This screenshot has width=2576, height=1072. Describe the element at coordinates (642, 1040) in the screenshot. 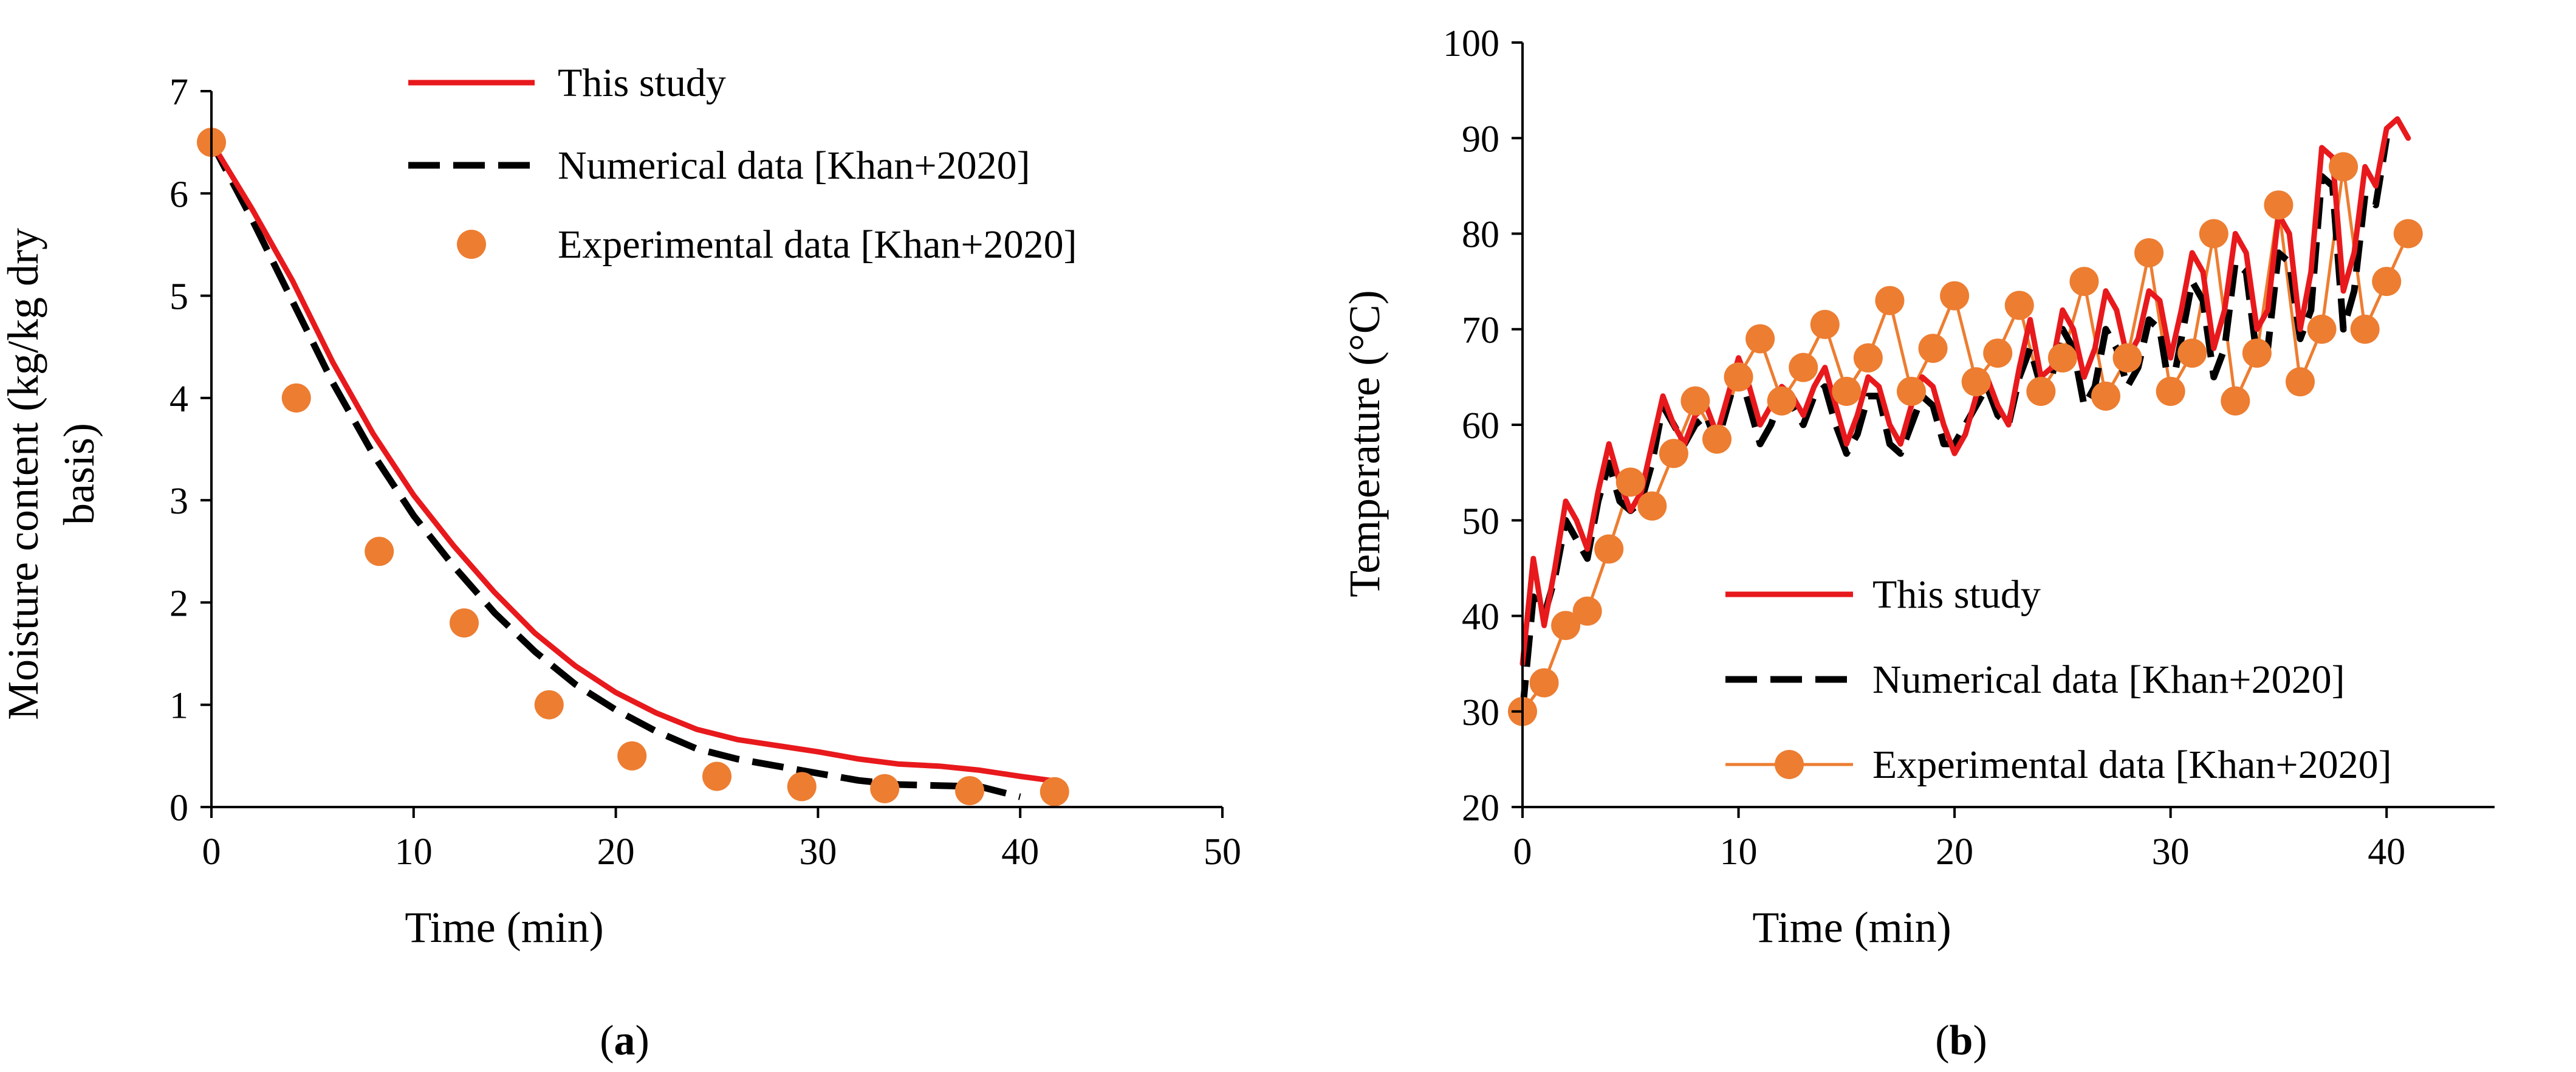

I see `panel-a-label-close: )` at that location.